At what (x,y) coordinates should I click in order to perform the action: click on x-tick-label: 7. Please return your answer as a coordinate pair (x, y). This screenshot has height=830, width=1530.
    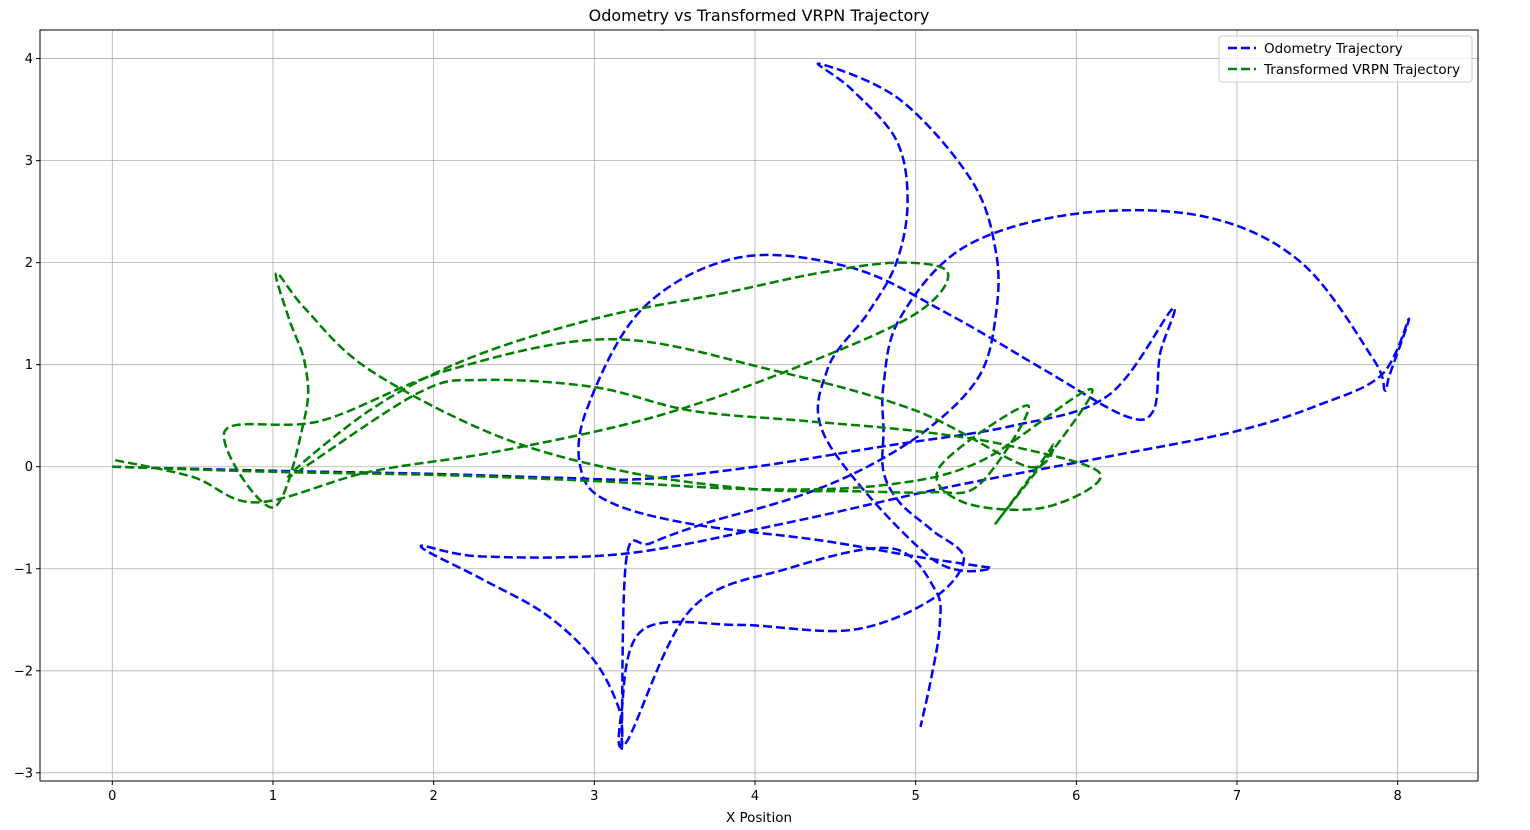
    Looking at the image, I should click on (1237, 796).